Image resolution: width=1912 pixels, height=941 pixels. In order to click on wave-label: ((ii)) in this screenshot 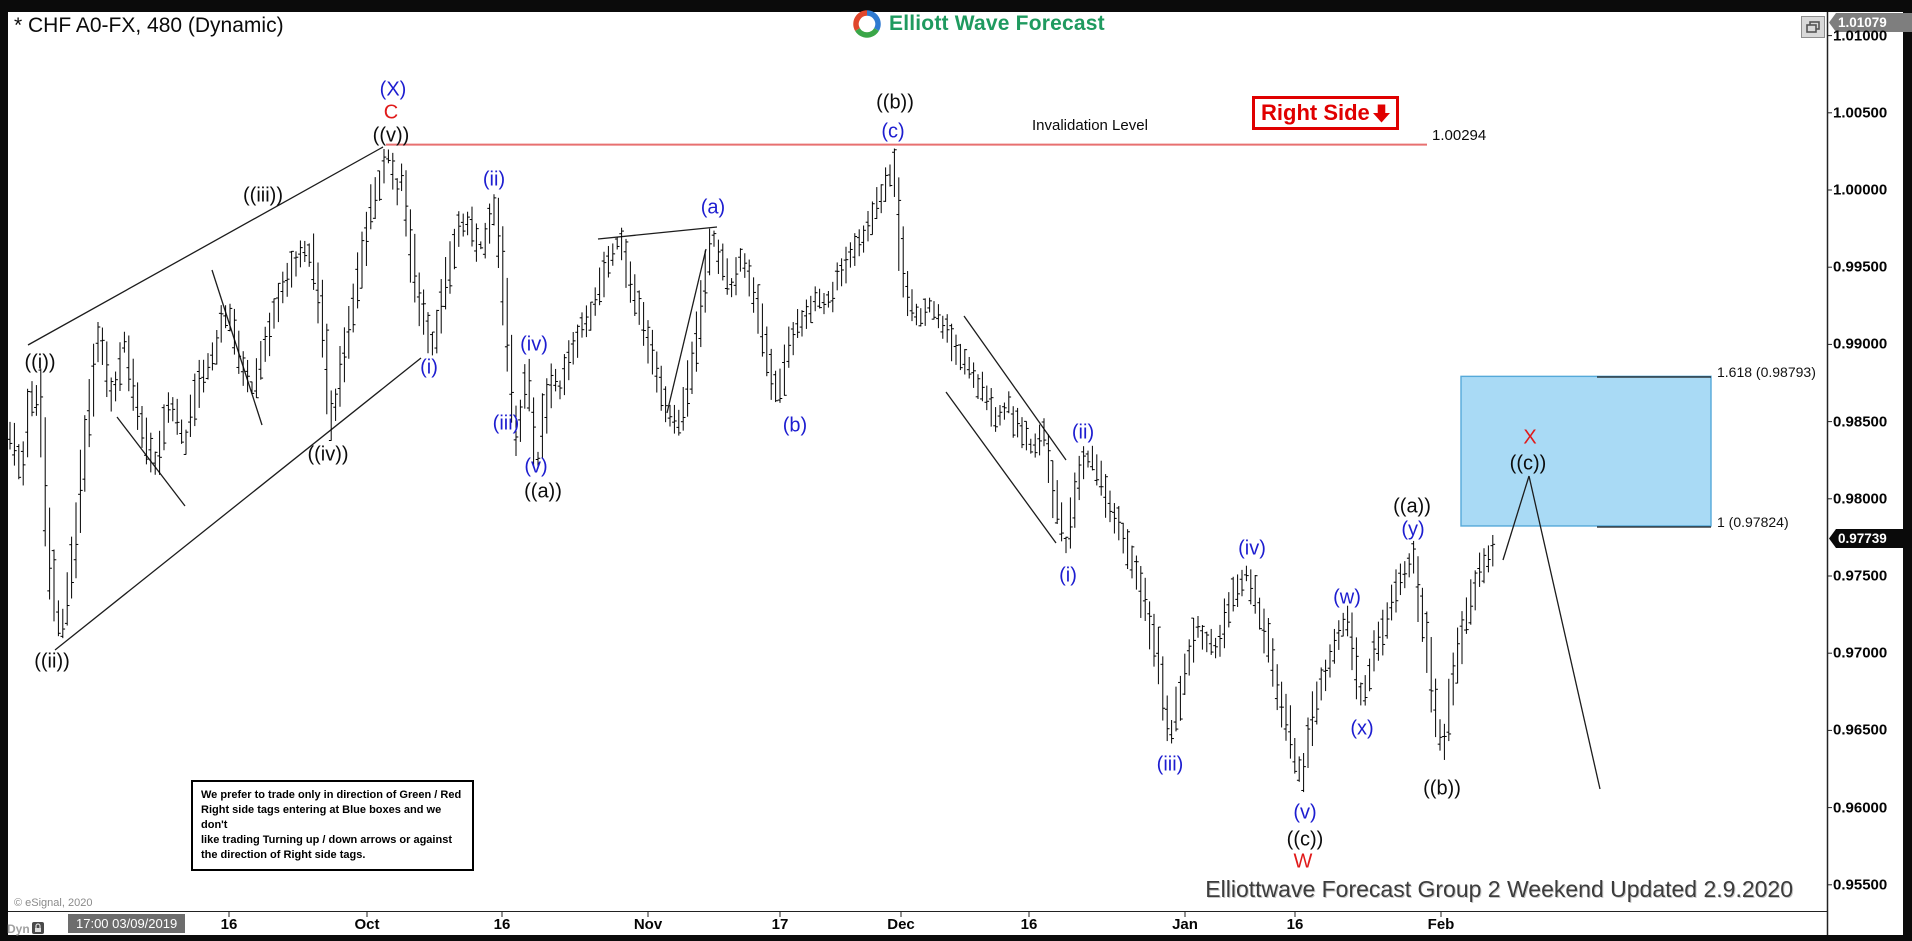, I will do `click(52, 661)`.